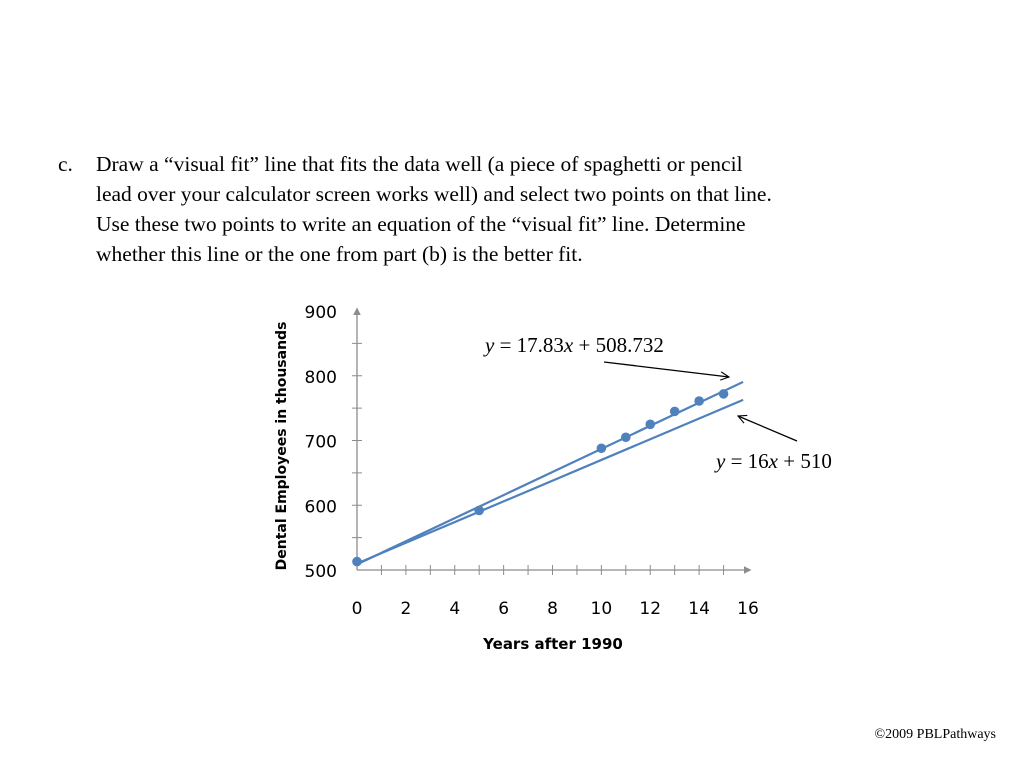  Describe the element at coordinates (405, 609) in the screenshot. I see `x-tick-label: 2` at that location.